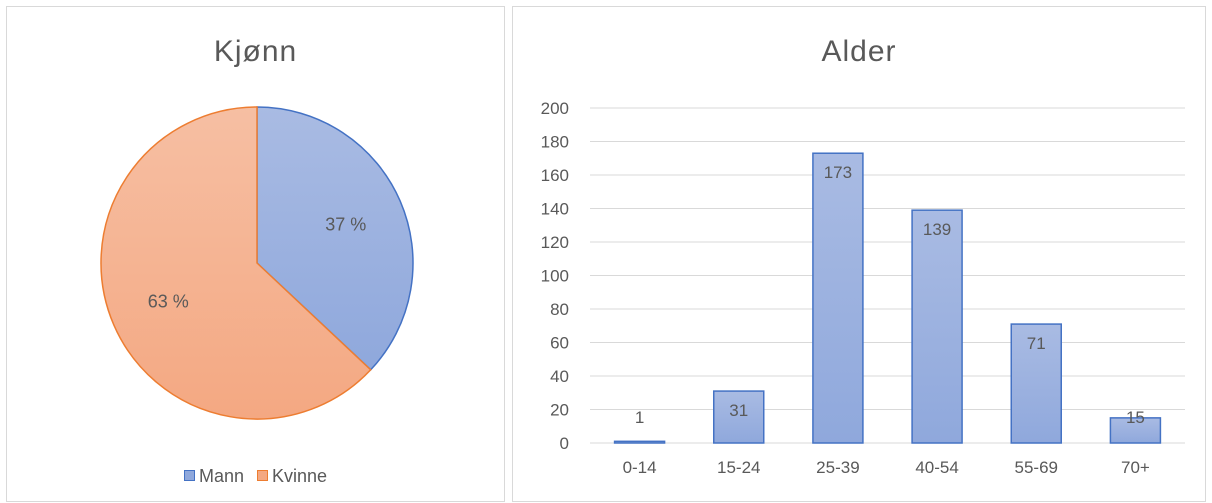  Describe the element at coordinates (262, 475) in the screenshot. I see `legend-swatch-kvinne` at that location.